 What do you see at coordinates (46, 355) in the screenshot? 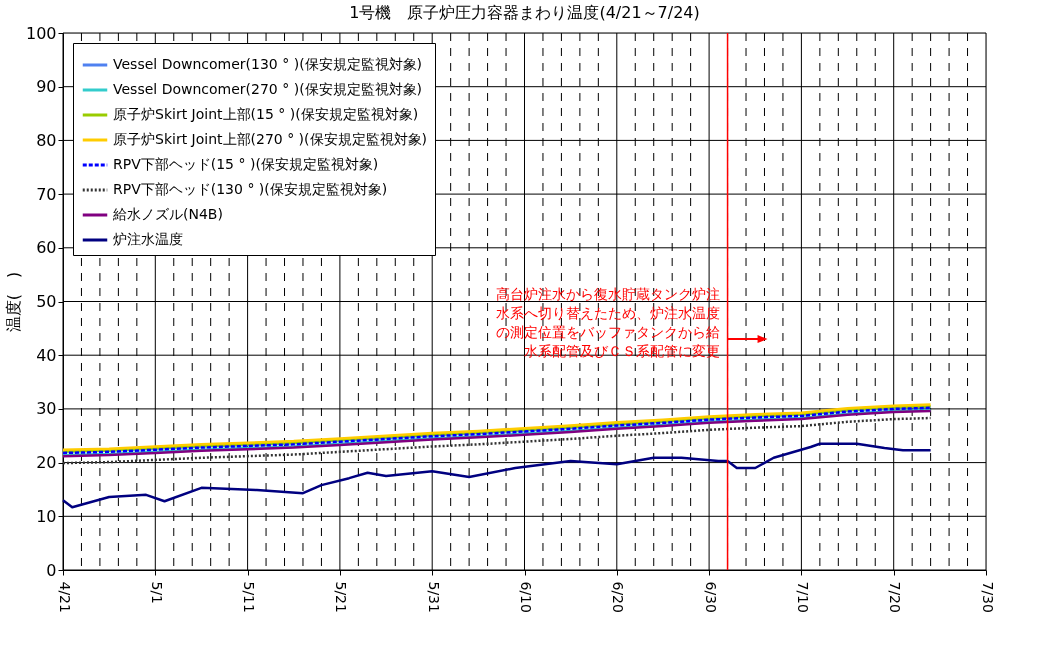
I see `y-tick-label: 40` at bounding box center [46, 355].